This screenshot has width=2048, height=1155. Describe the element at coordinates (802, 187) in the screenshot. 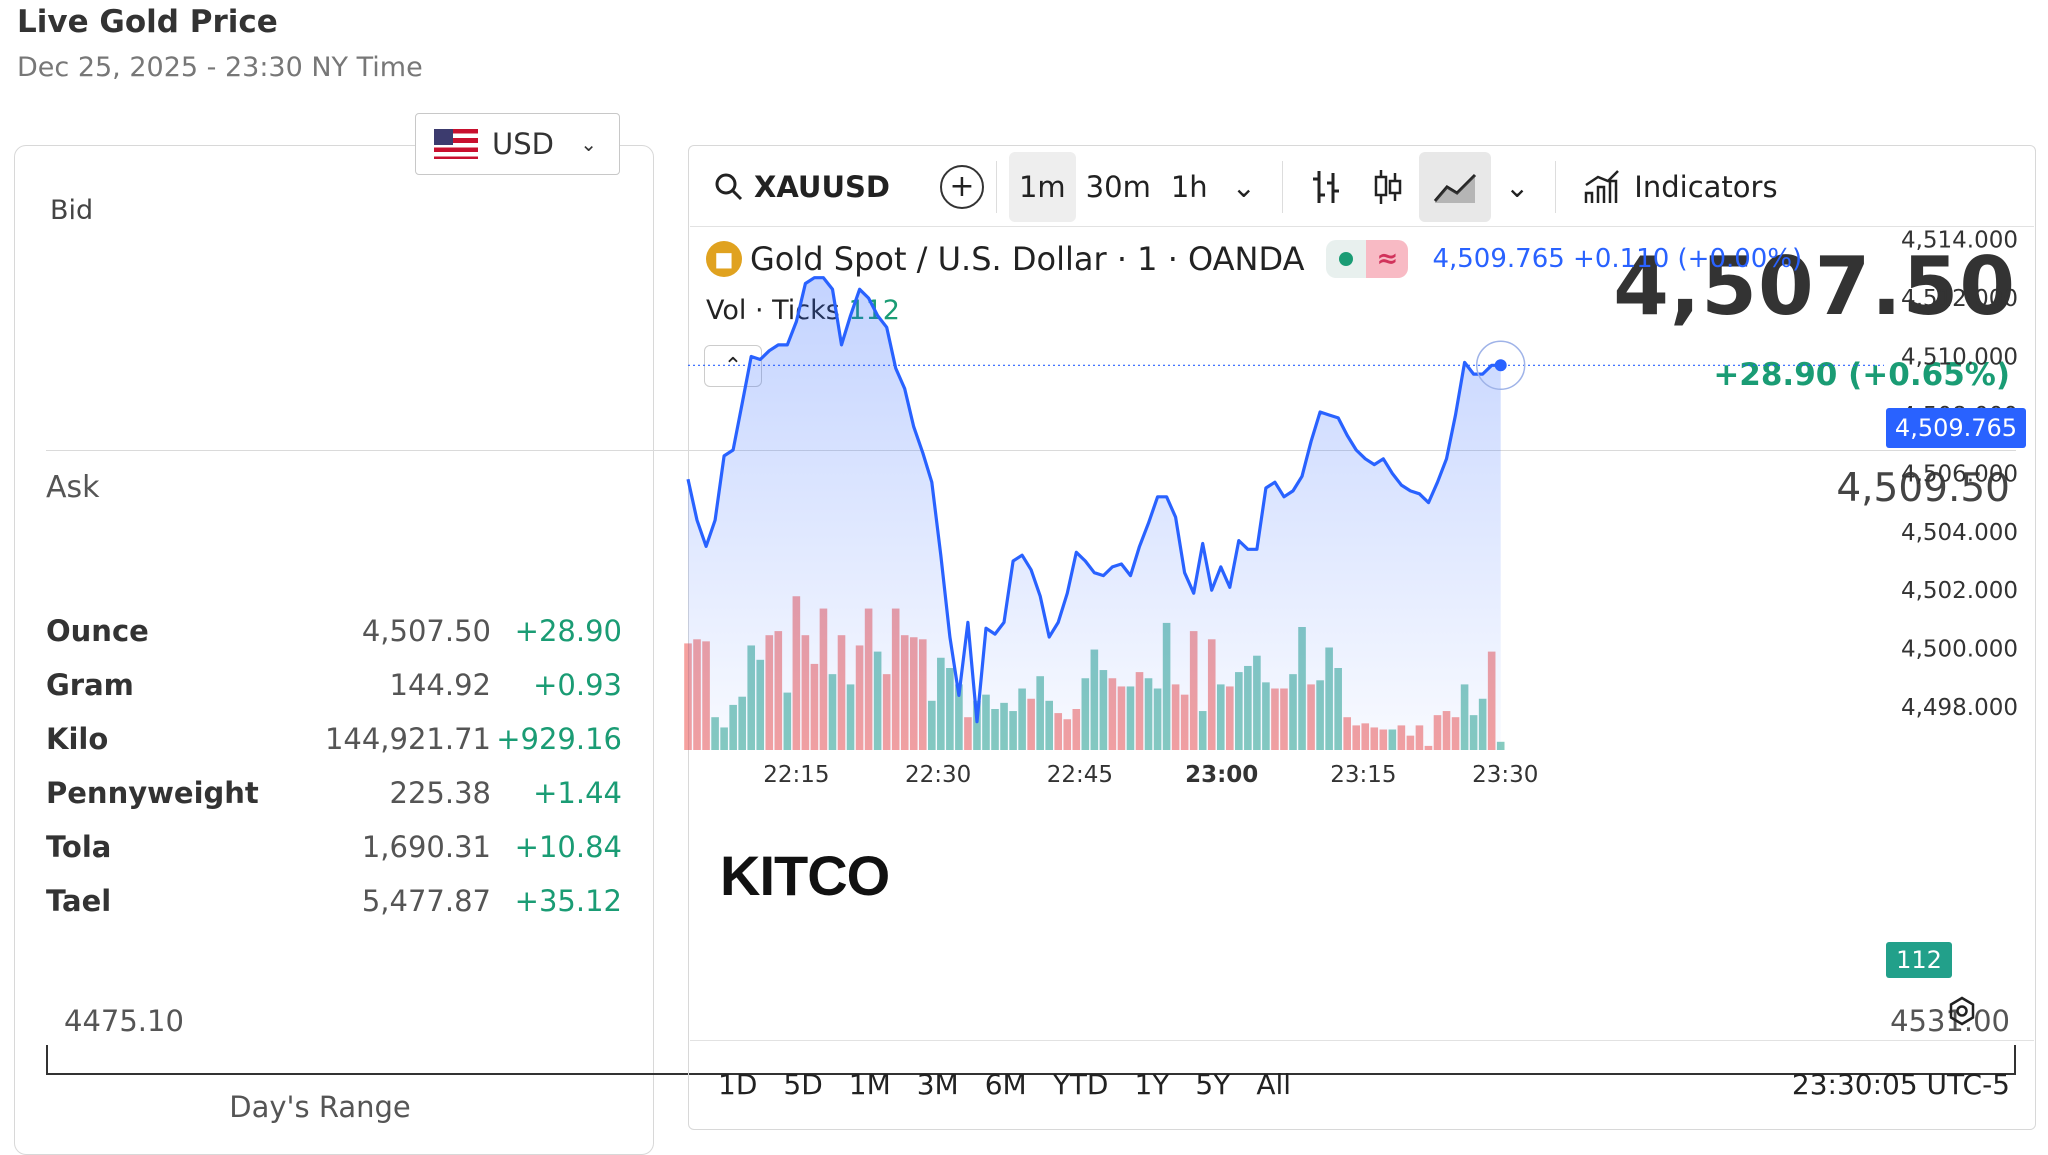

I see `symbol-search: XAUUSD` at that location.